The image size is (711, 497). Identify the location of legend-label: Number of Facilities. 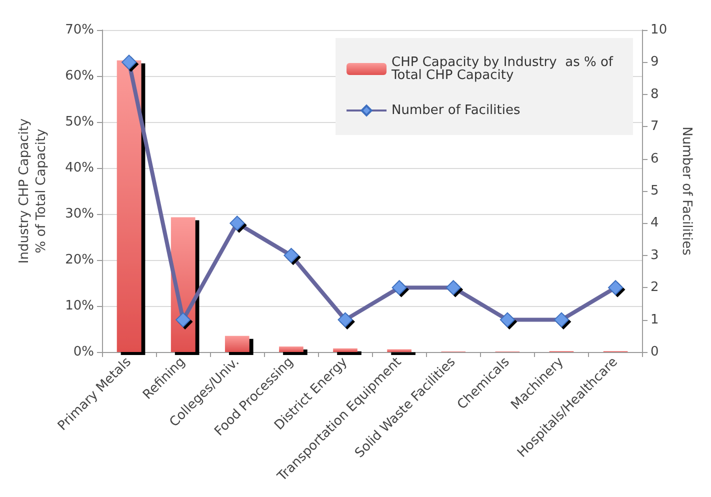
(456, 110).